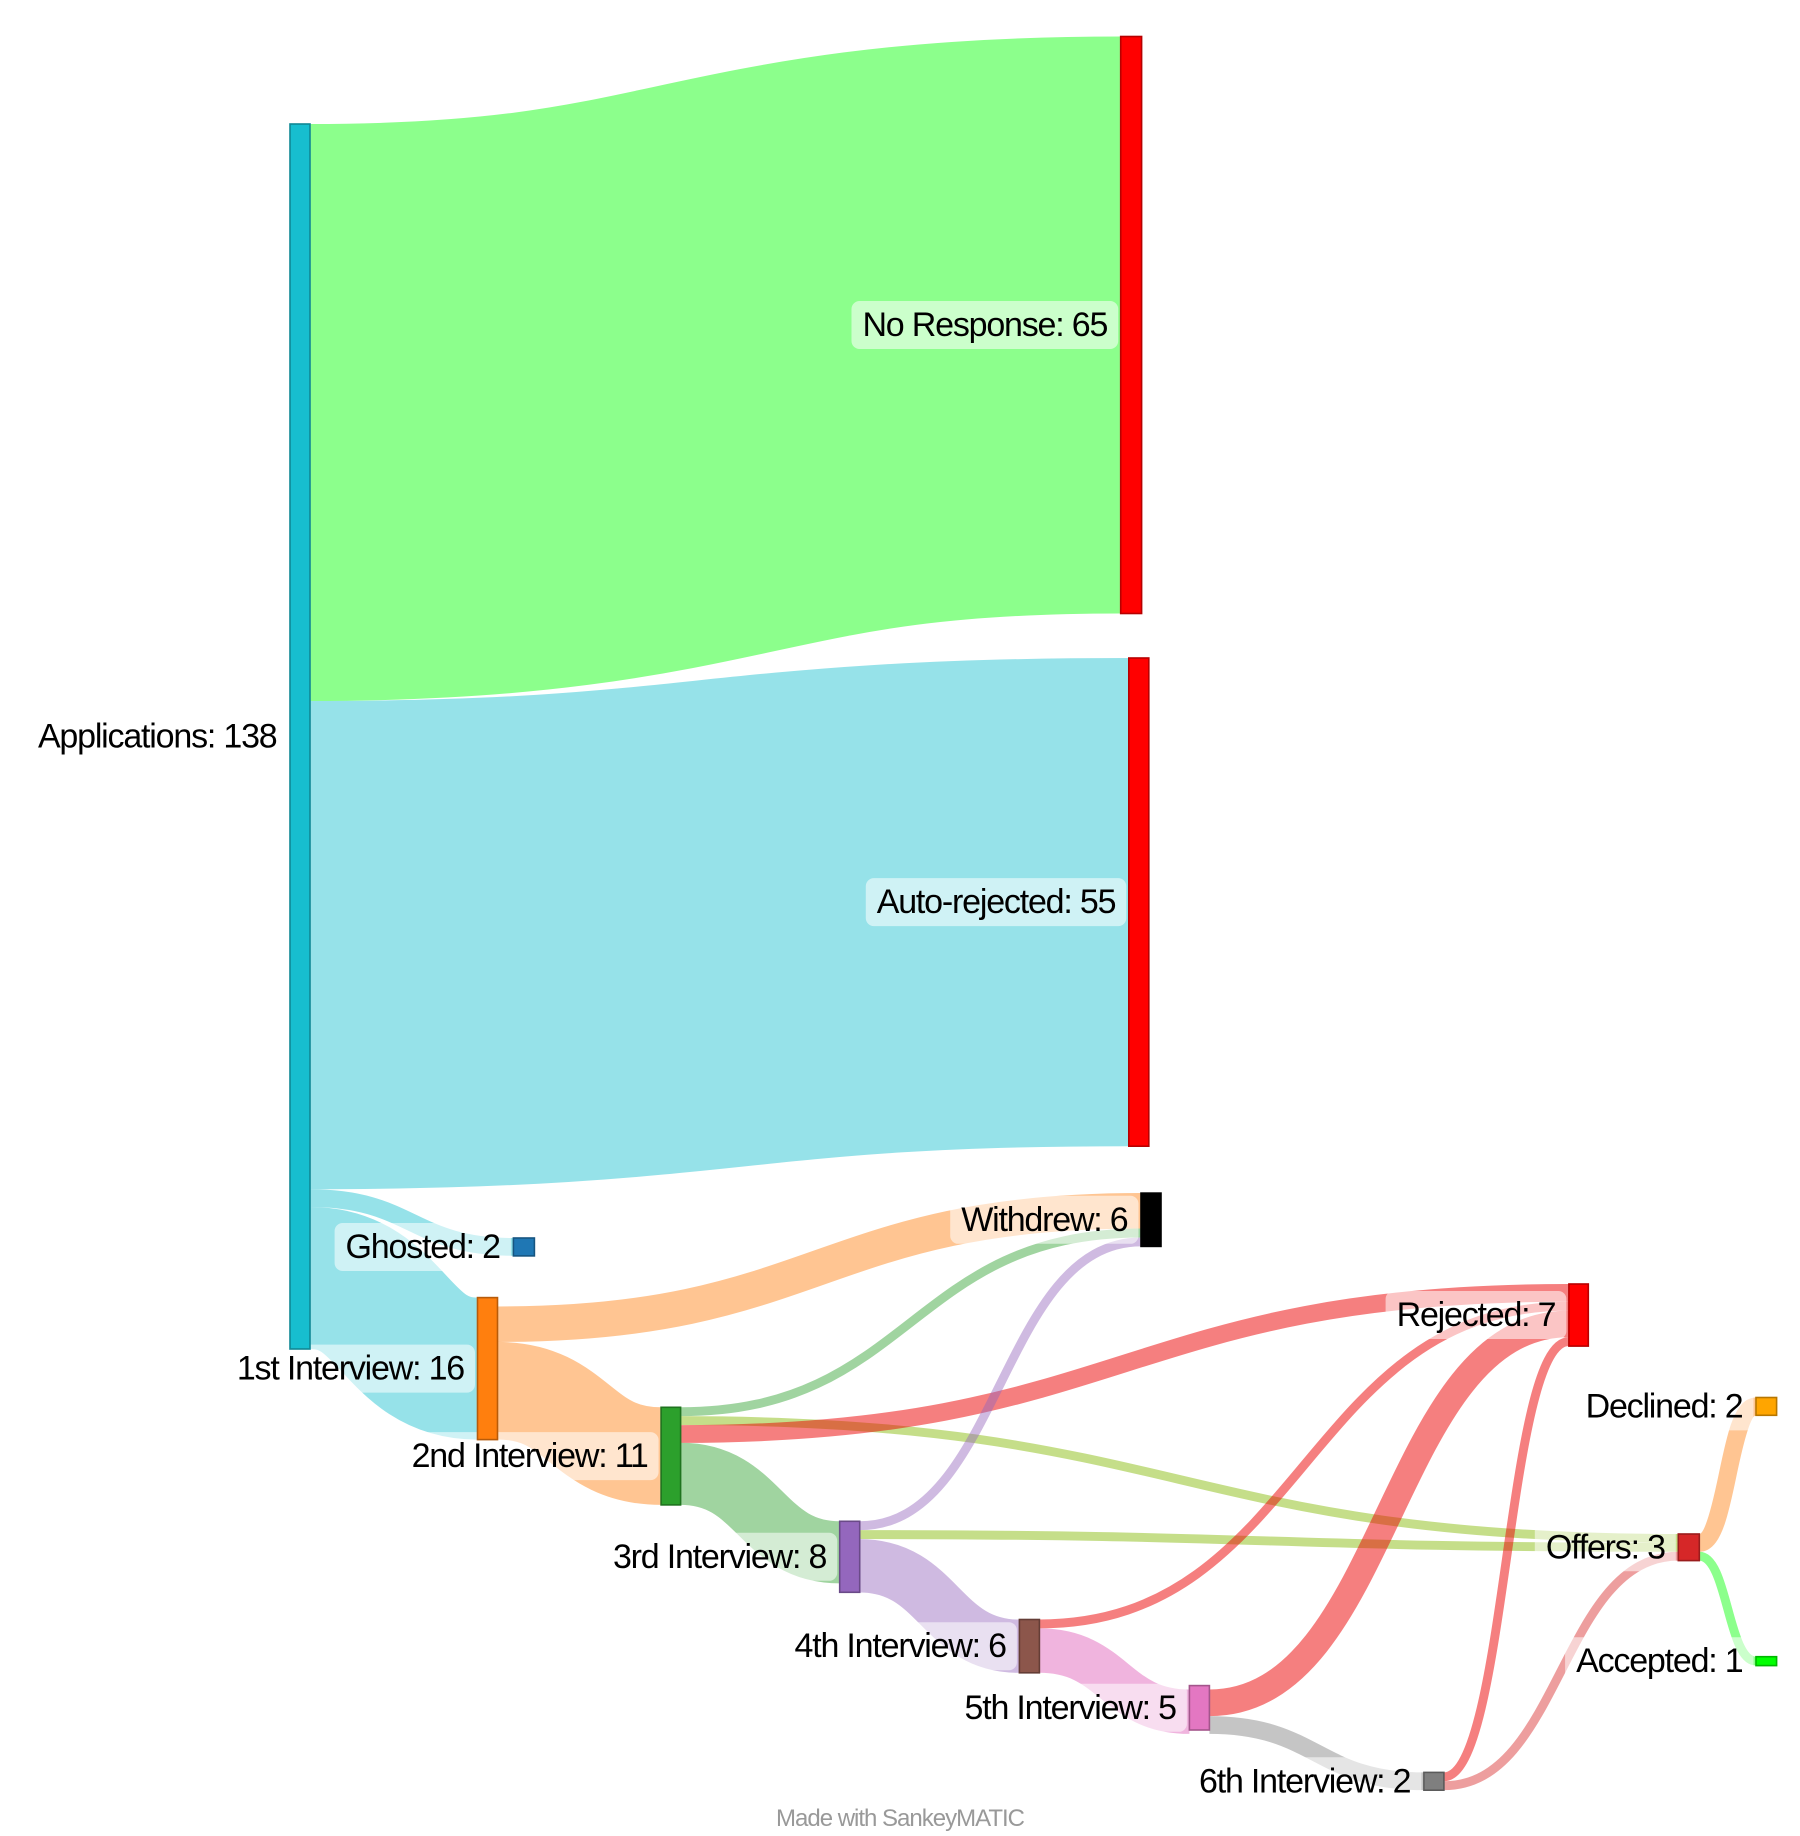 The width and height of the screenshot is (1800, 1836). What do you see at coordinates (1305, 1781) in the screenshot?
I see `svg-text: 6th Interview: 2` at bounding box center [1305, 1781].